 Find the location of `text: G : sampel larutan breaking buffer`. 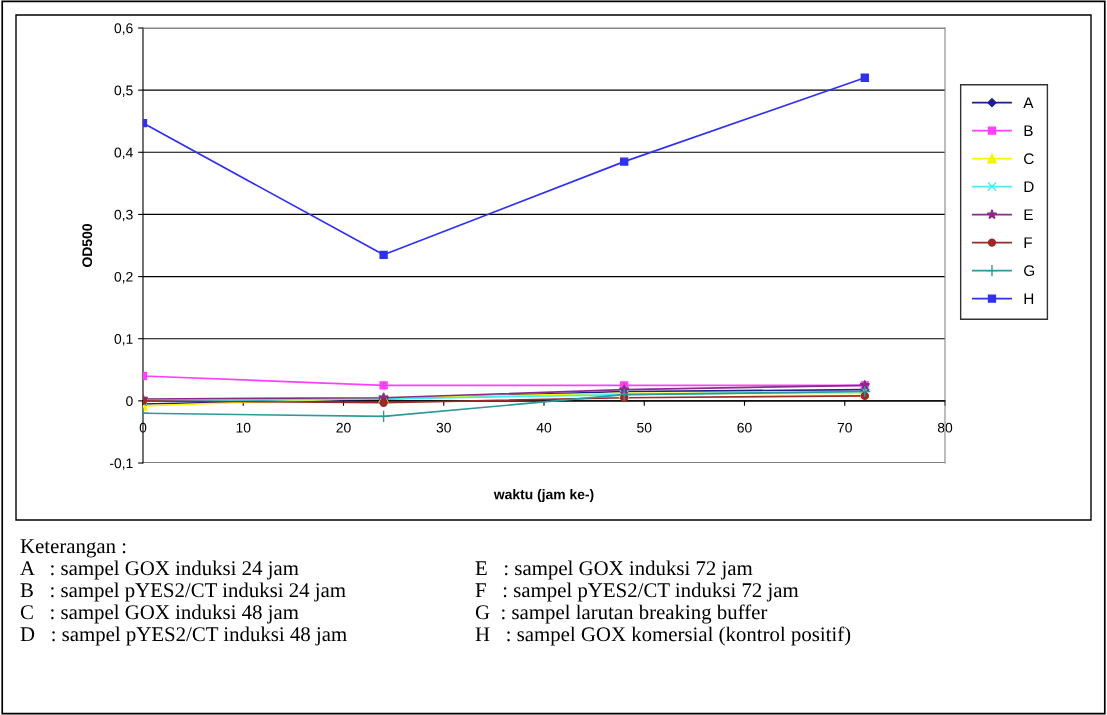

text: G : sampel larutan breaking buffer is located at coordinates (621, 614).